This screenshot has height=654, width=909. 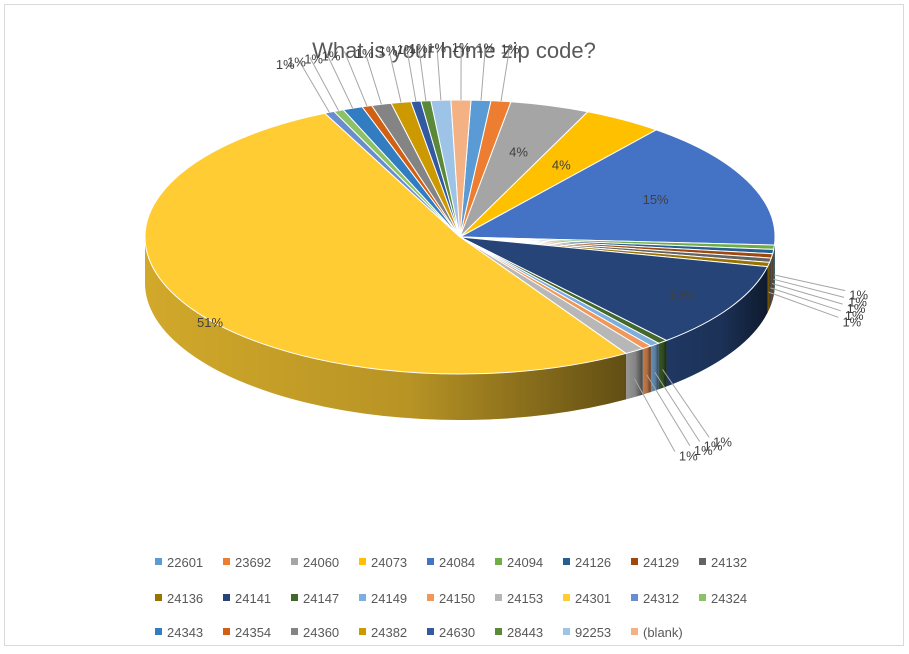 I want to click on data-label-24150: 1%, so click(x=703, y=450).